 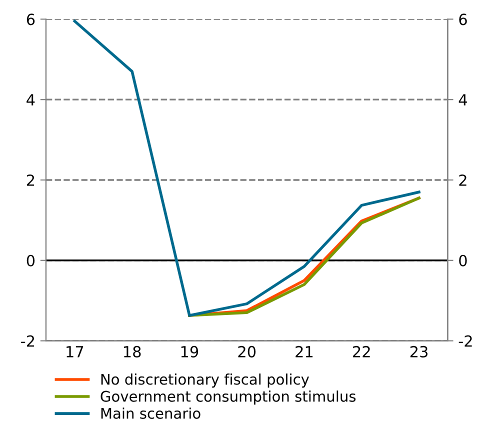 I want to click on y2-tick-label: 6, so click(x=463, y=20).